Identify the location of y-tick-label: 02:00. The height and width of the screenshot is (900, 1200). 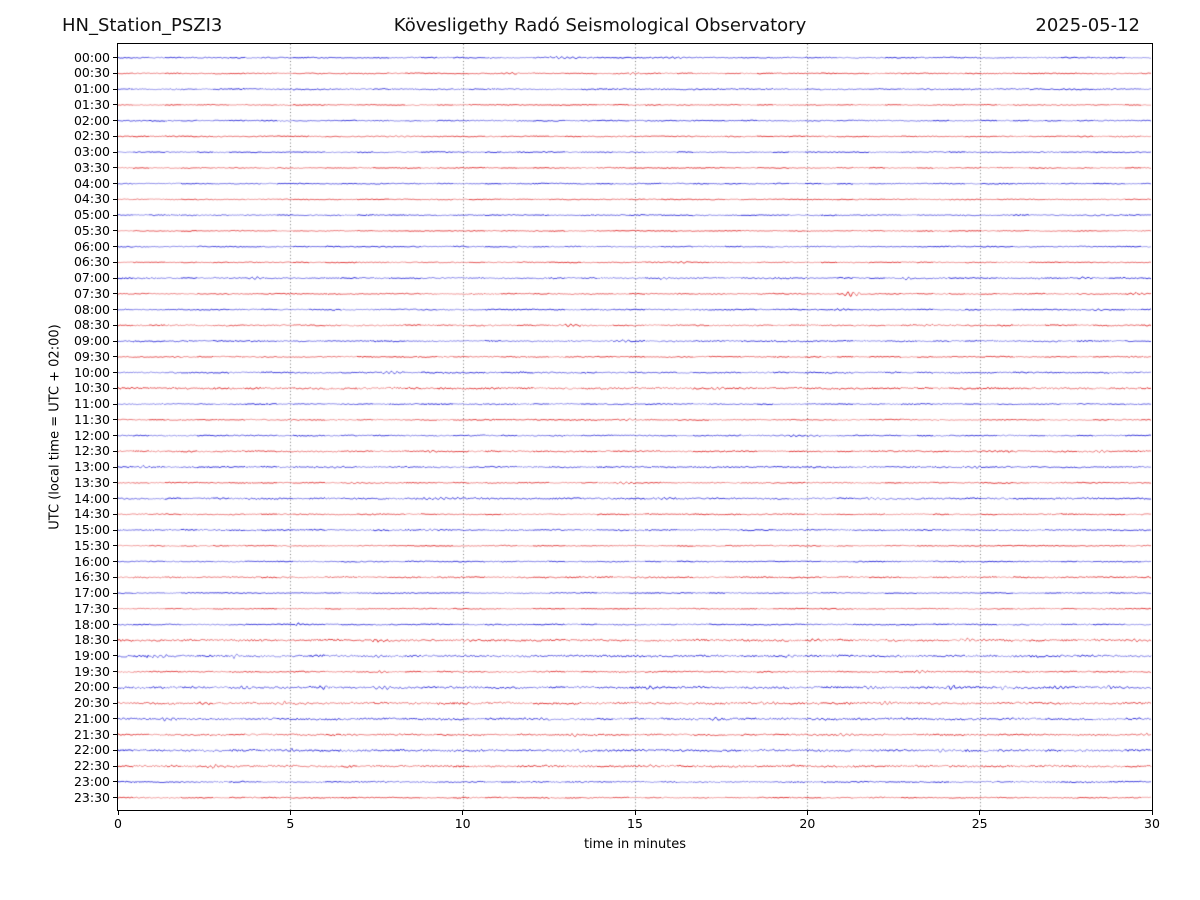
(91, 120).